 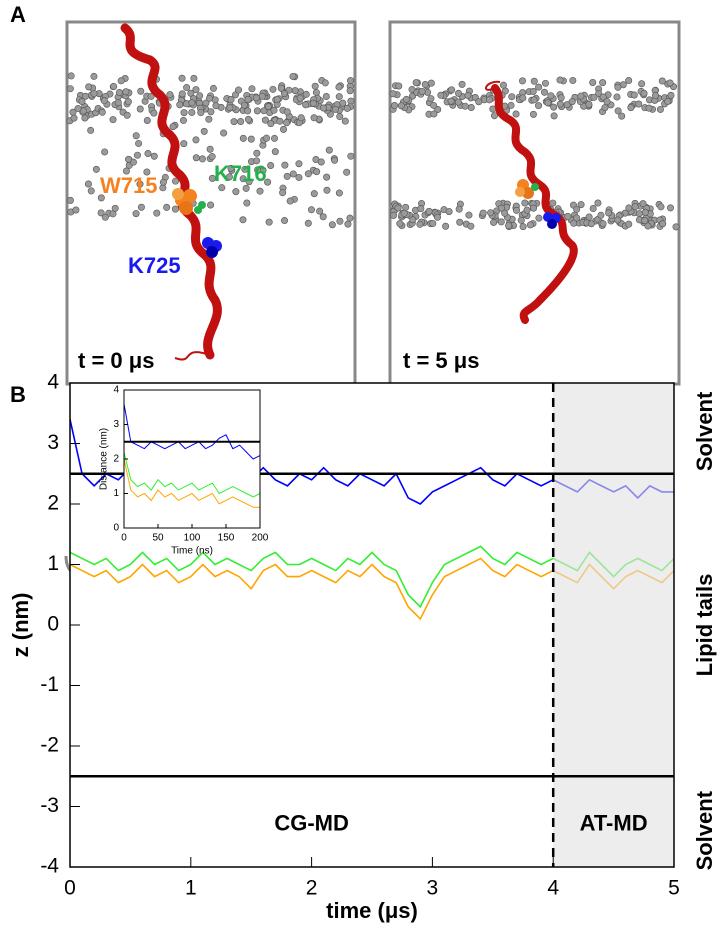 I want to click on y-tick-label: 2, so click(x=116, y=459).